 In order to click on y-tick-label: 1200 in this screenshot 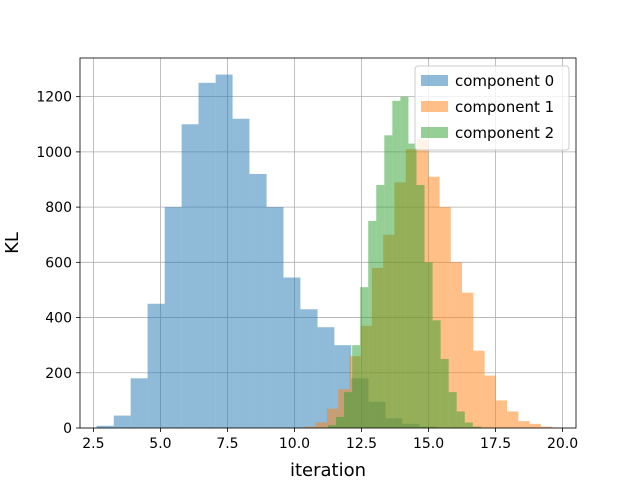, I will do `click(54, 98)`.